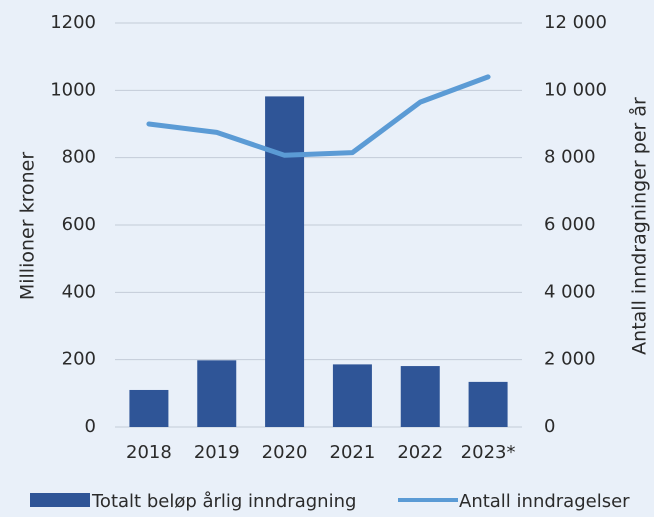 The height and width of the screenshot is (517, 654). I want to click on left-tick-label: 0, so click(90, 426).